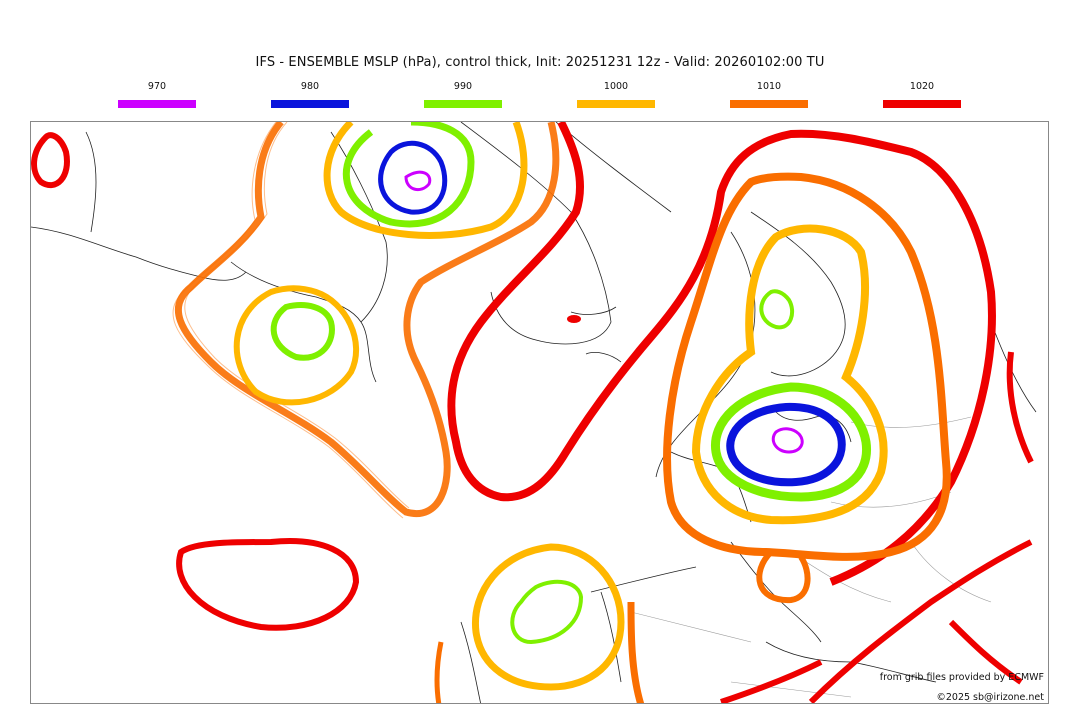 This screenshot has width=1080, height=718. Describe the element at coordinates (372, 241) in the screenshot. I see `isobars-990-nw` at that location.